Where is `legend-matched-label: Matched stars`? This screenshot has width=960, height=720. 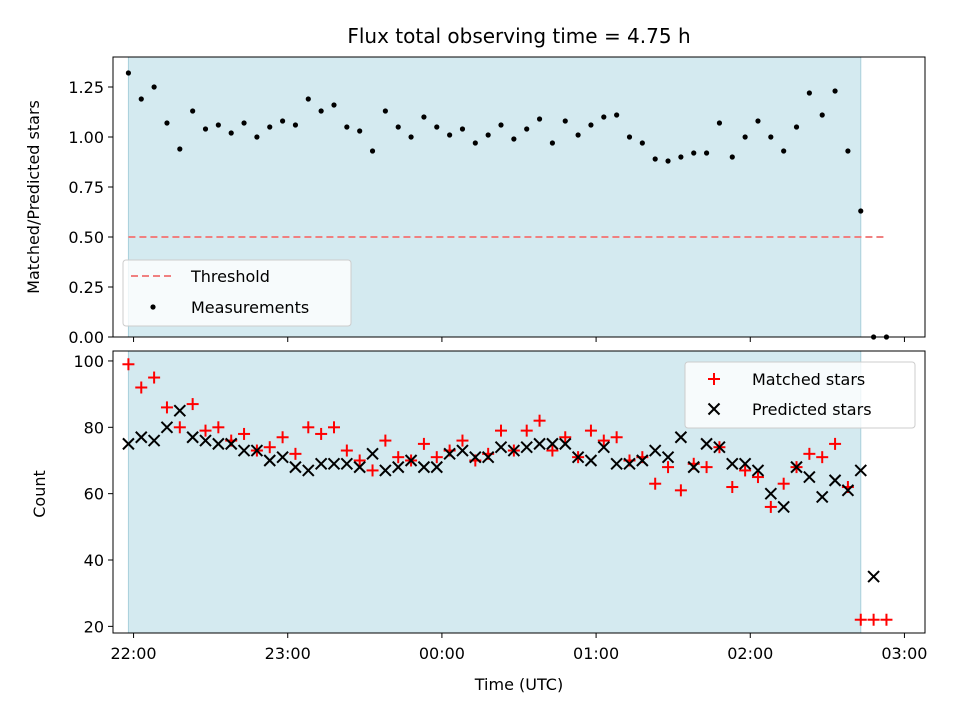
legend-matched-label: Matched stars is located at coordinates (808, 379).